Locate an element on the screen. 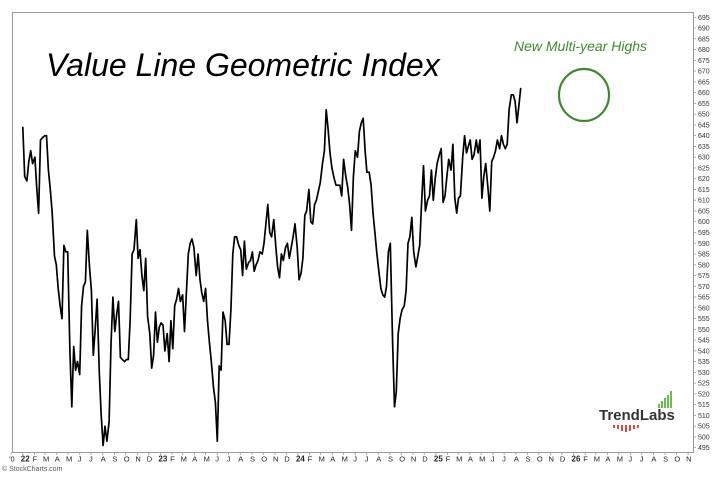 This screenshot has width=722, height=481. y-tick-label: 595 is located at coordinates (704, 233).